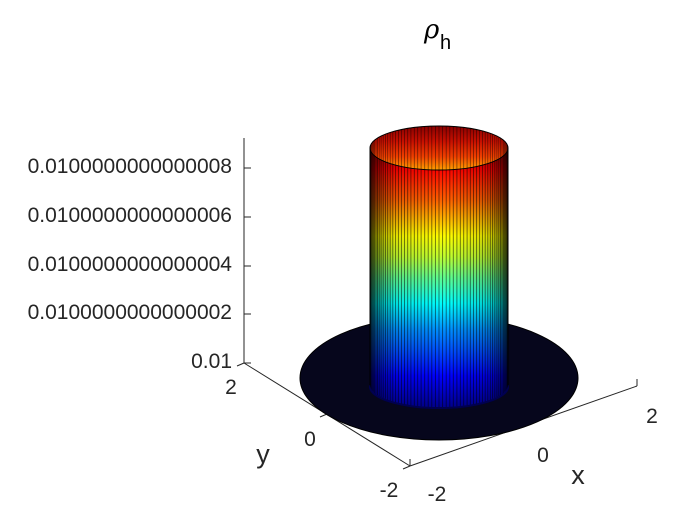 The height and width of the screenshot is (526, 700). I want to click on z-tick-label: 0.0100000000000004, so click(130, 264).